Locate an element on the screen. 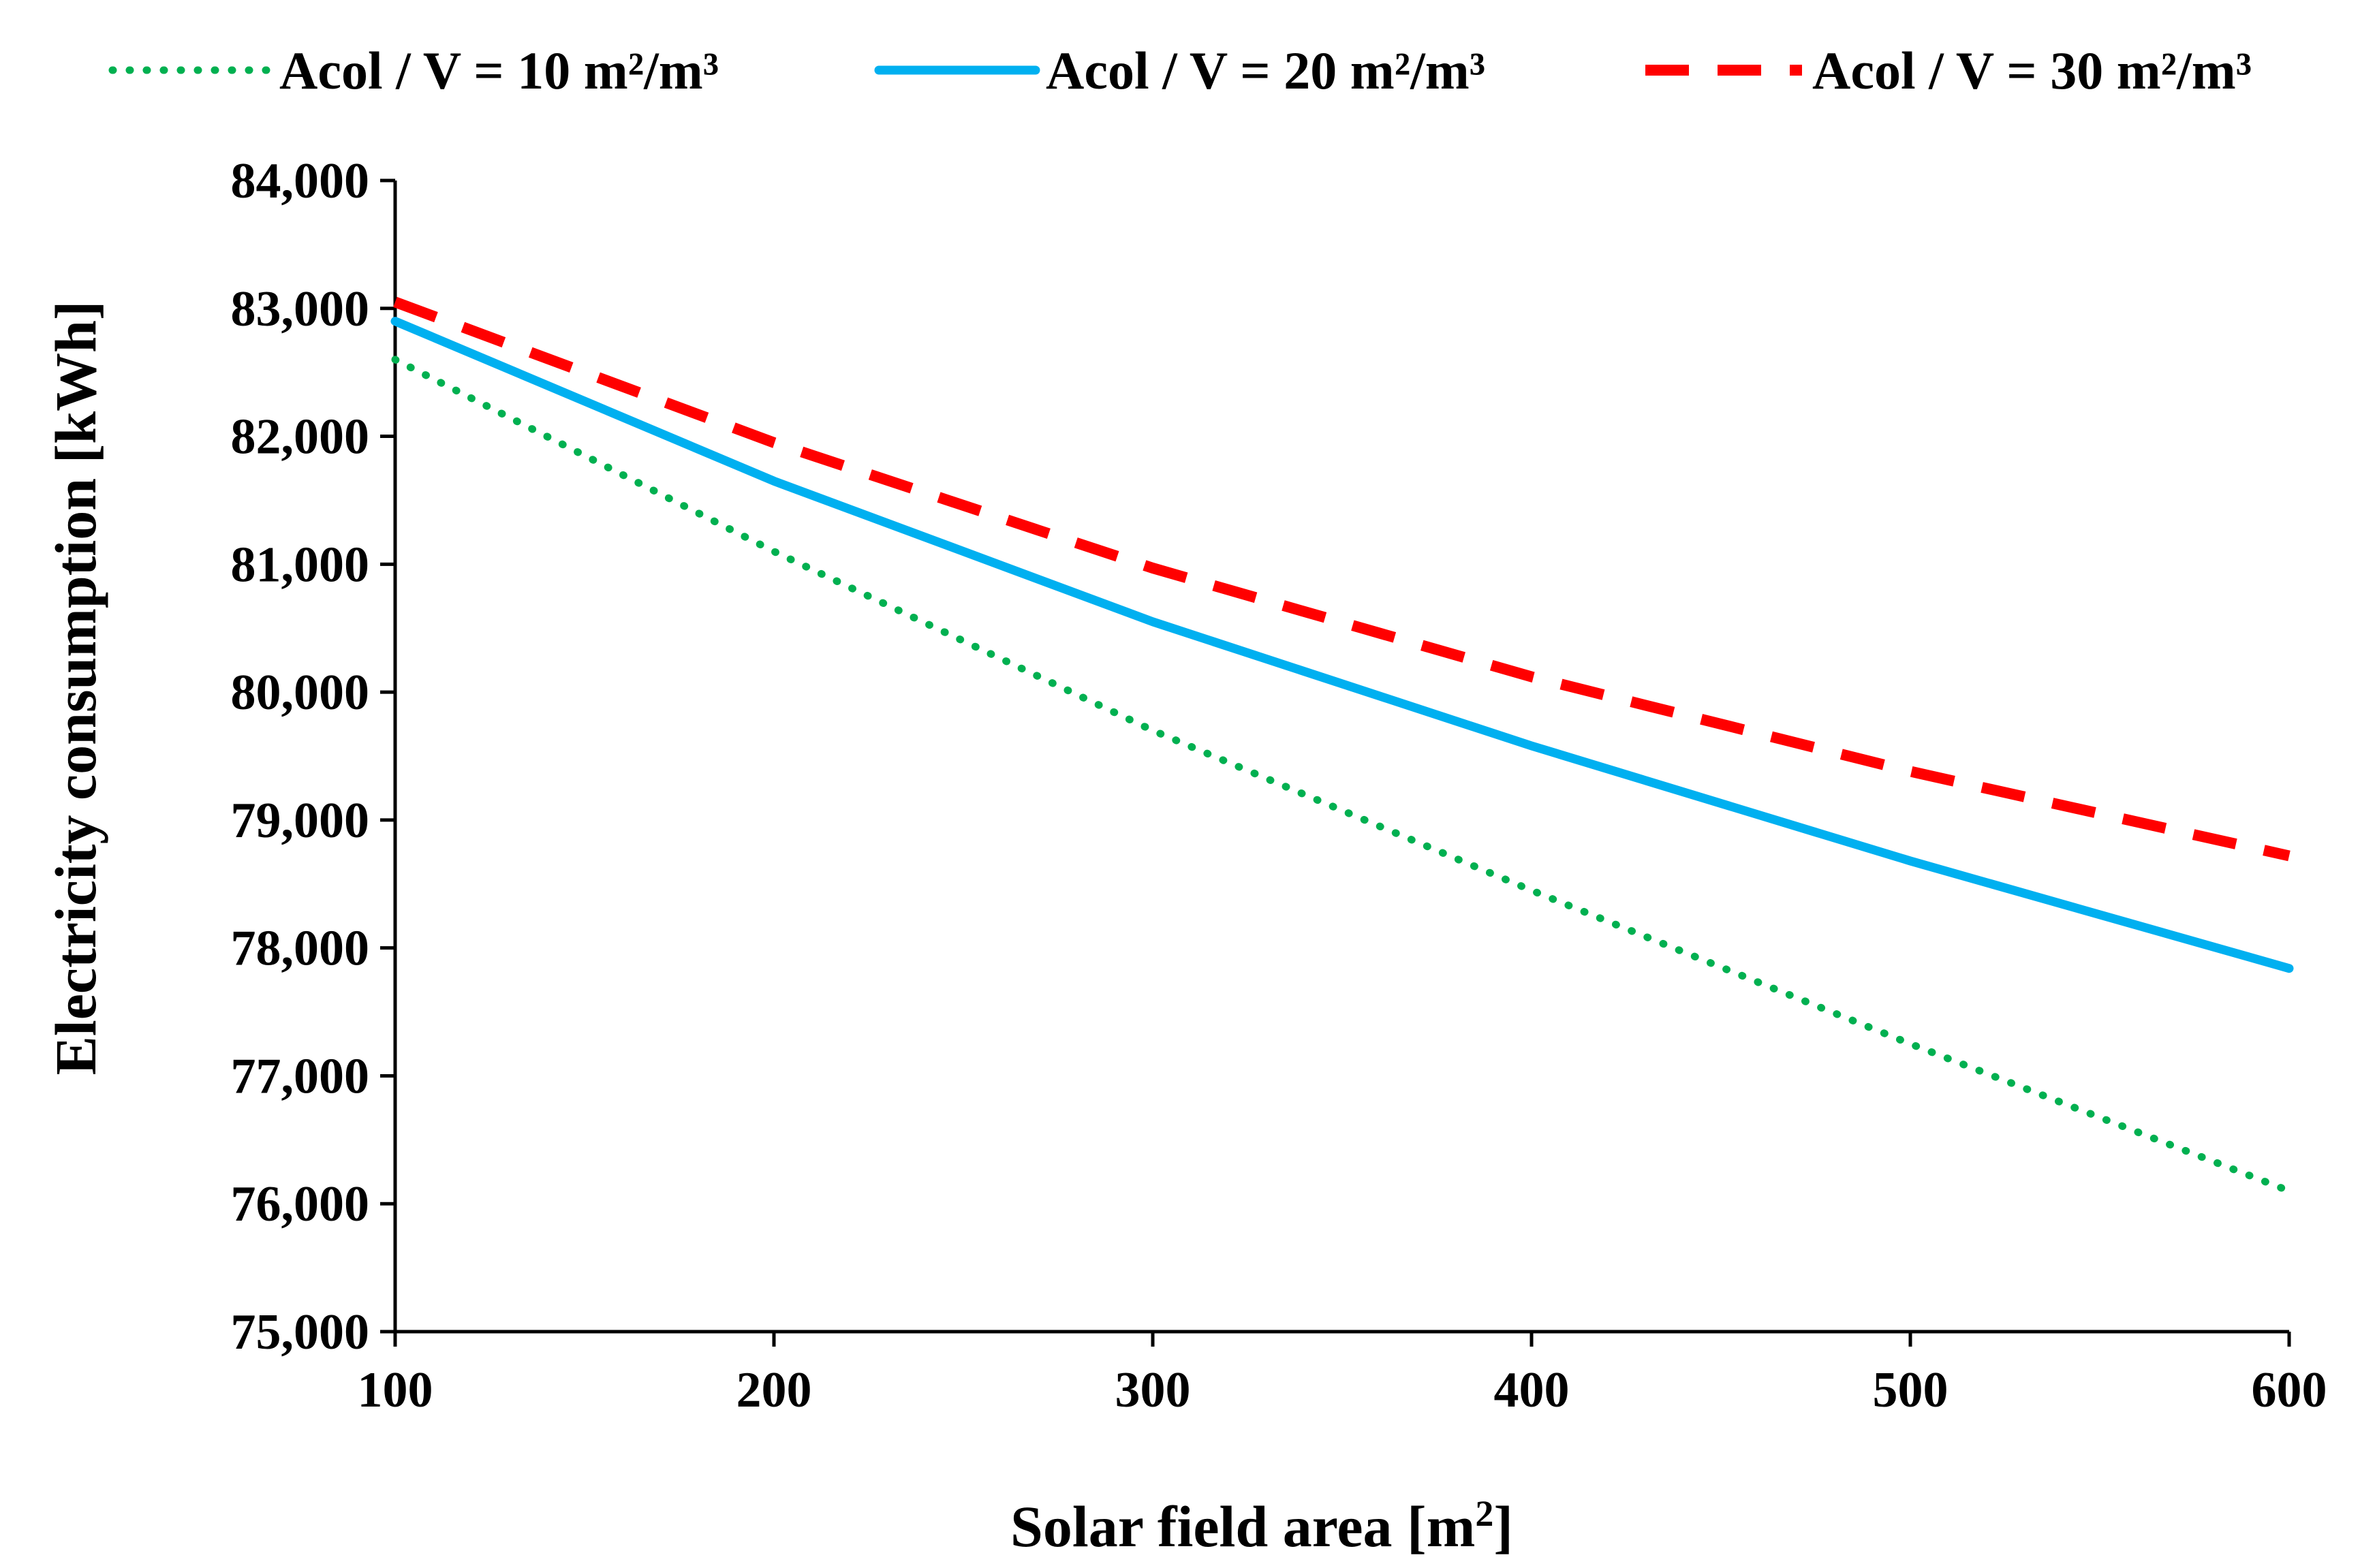  y-tick-label: 76,000 is located at coordinates (300, 1204).